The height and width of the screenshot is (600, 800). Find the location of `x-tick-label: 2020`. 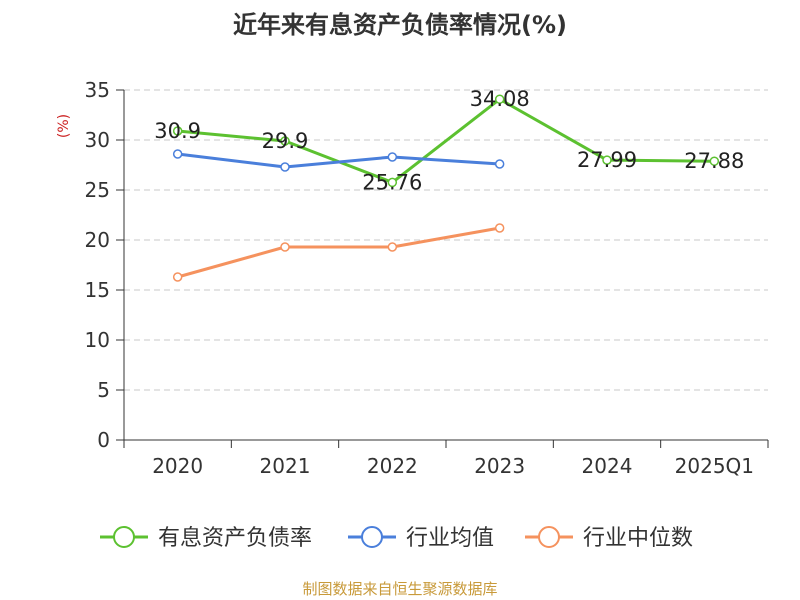

x-tick-label: 2020 is located at coordinates (177, 466).